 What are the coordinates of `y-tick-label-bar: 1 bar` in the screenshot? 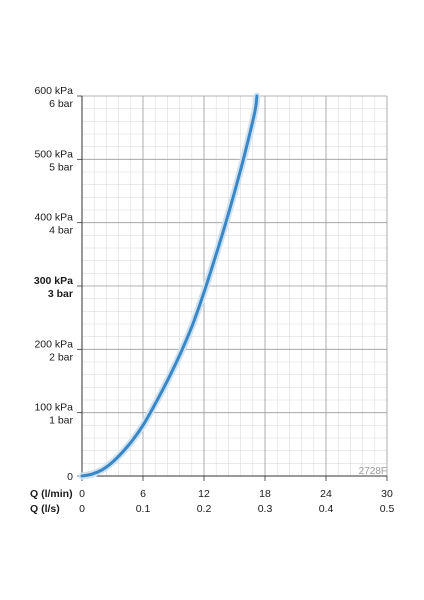 It's located at (61, 421).